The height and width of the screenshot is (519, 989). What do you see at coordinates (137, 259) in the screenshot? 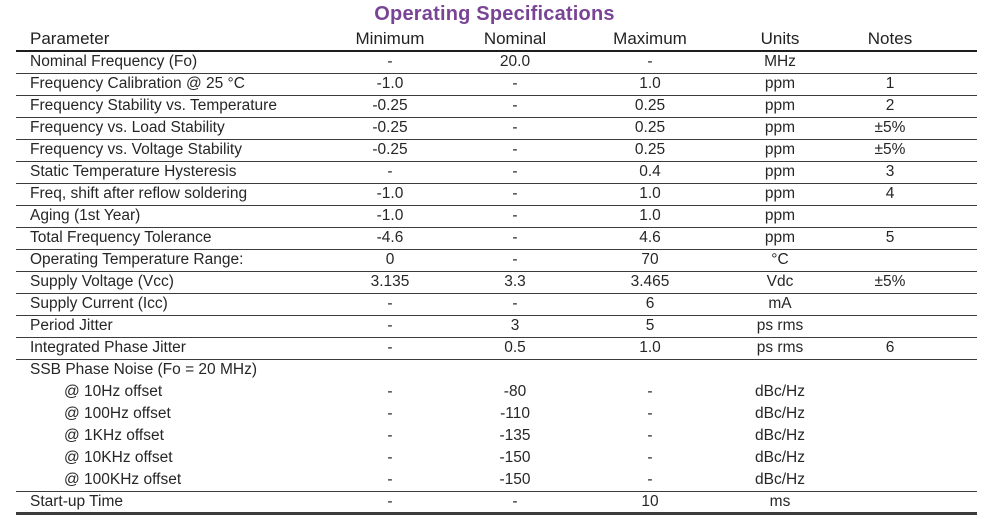
I see `parameter-cell: Operating Temperature Range:` at bounding box center [137, 259].